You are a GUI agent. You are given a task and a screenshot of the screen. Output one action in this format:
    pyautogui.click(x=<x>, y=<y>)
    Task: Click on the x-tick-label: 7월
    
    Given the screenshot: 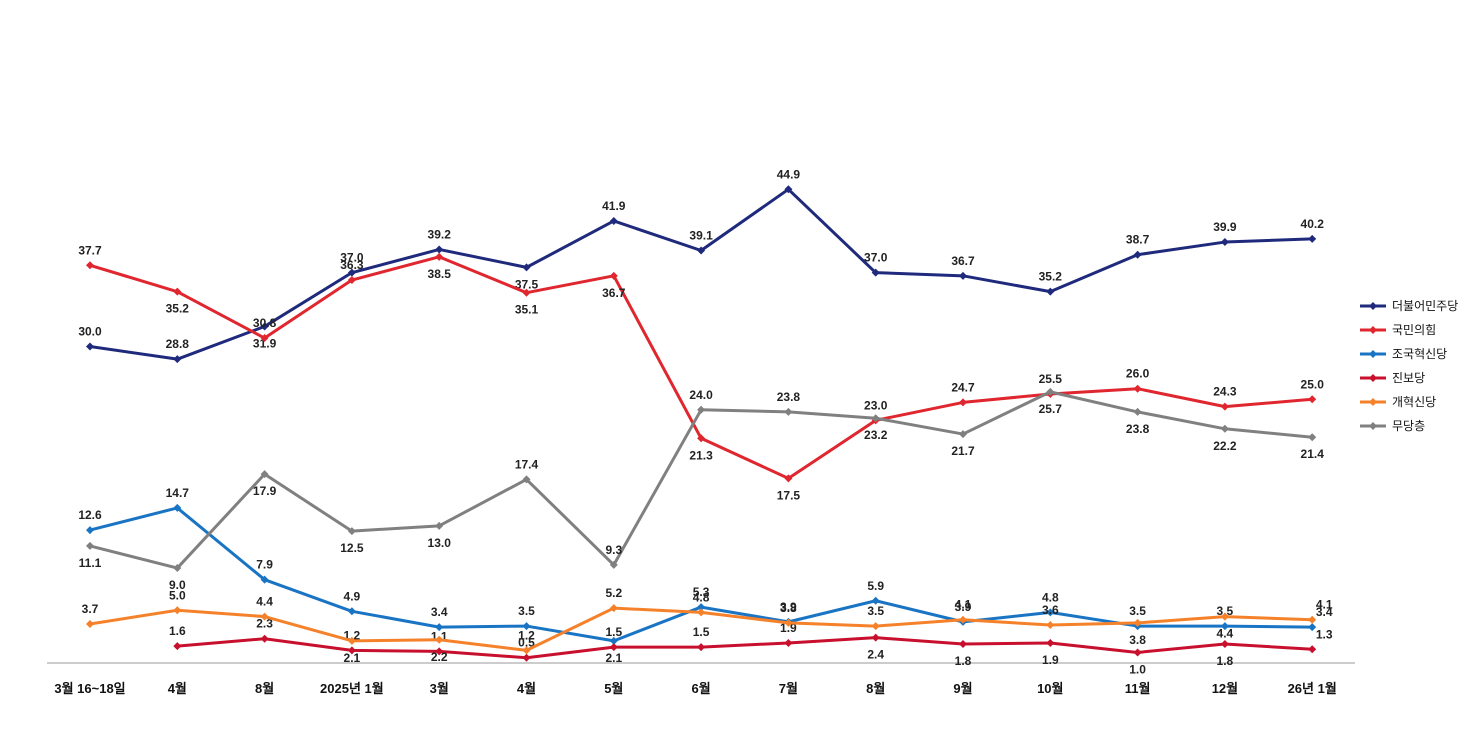 What is the action you would take?
    pyautogui.click(x=788, y=688)
    